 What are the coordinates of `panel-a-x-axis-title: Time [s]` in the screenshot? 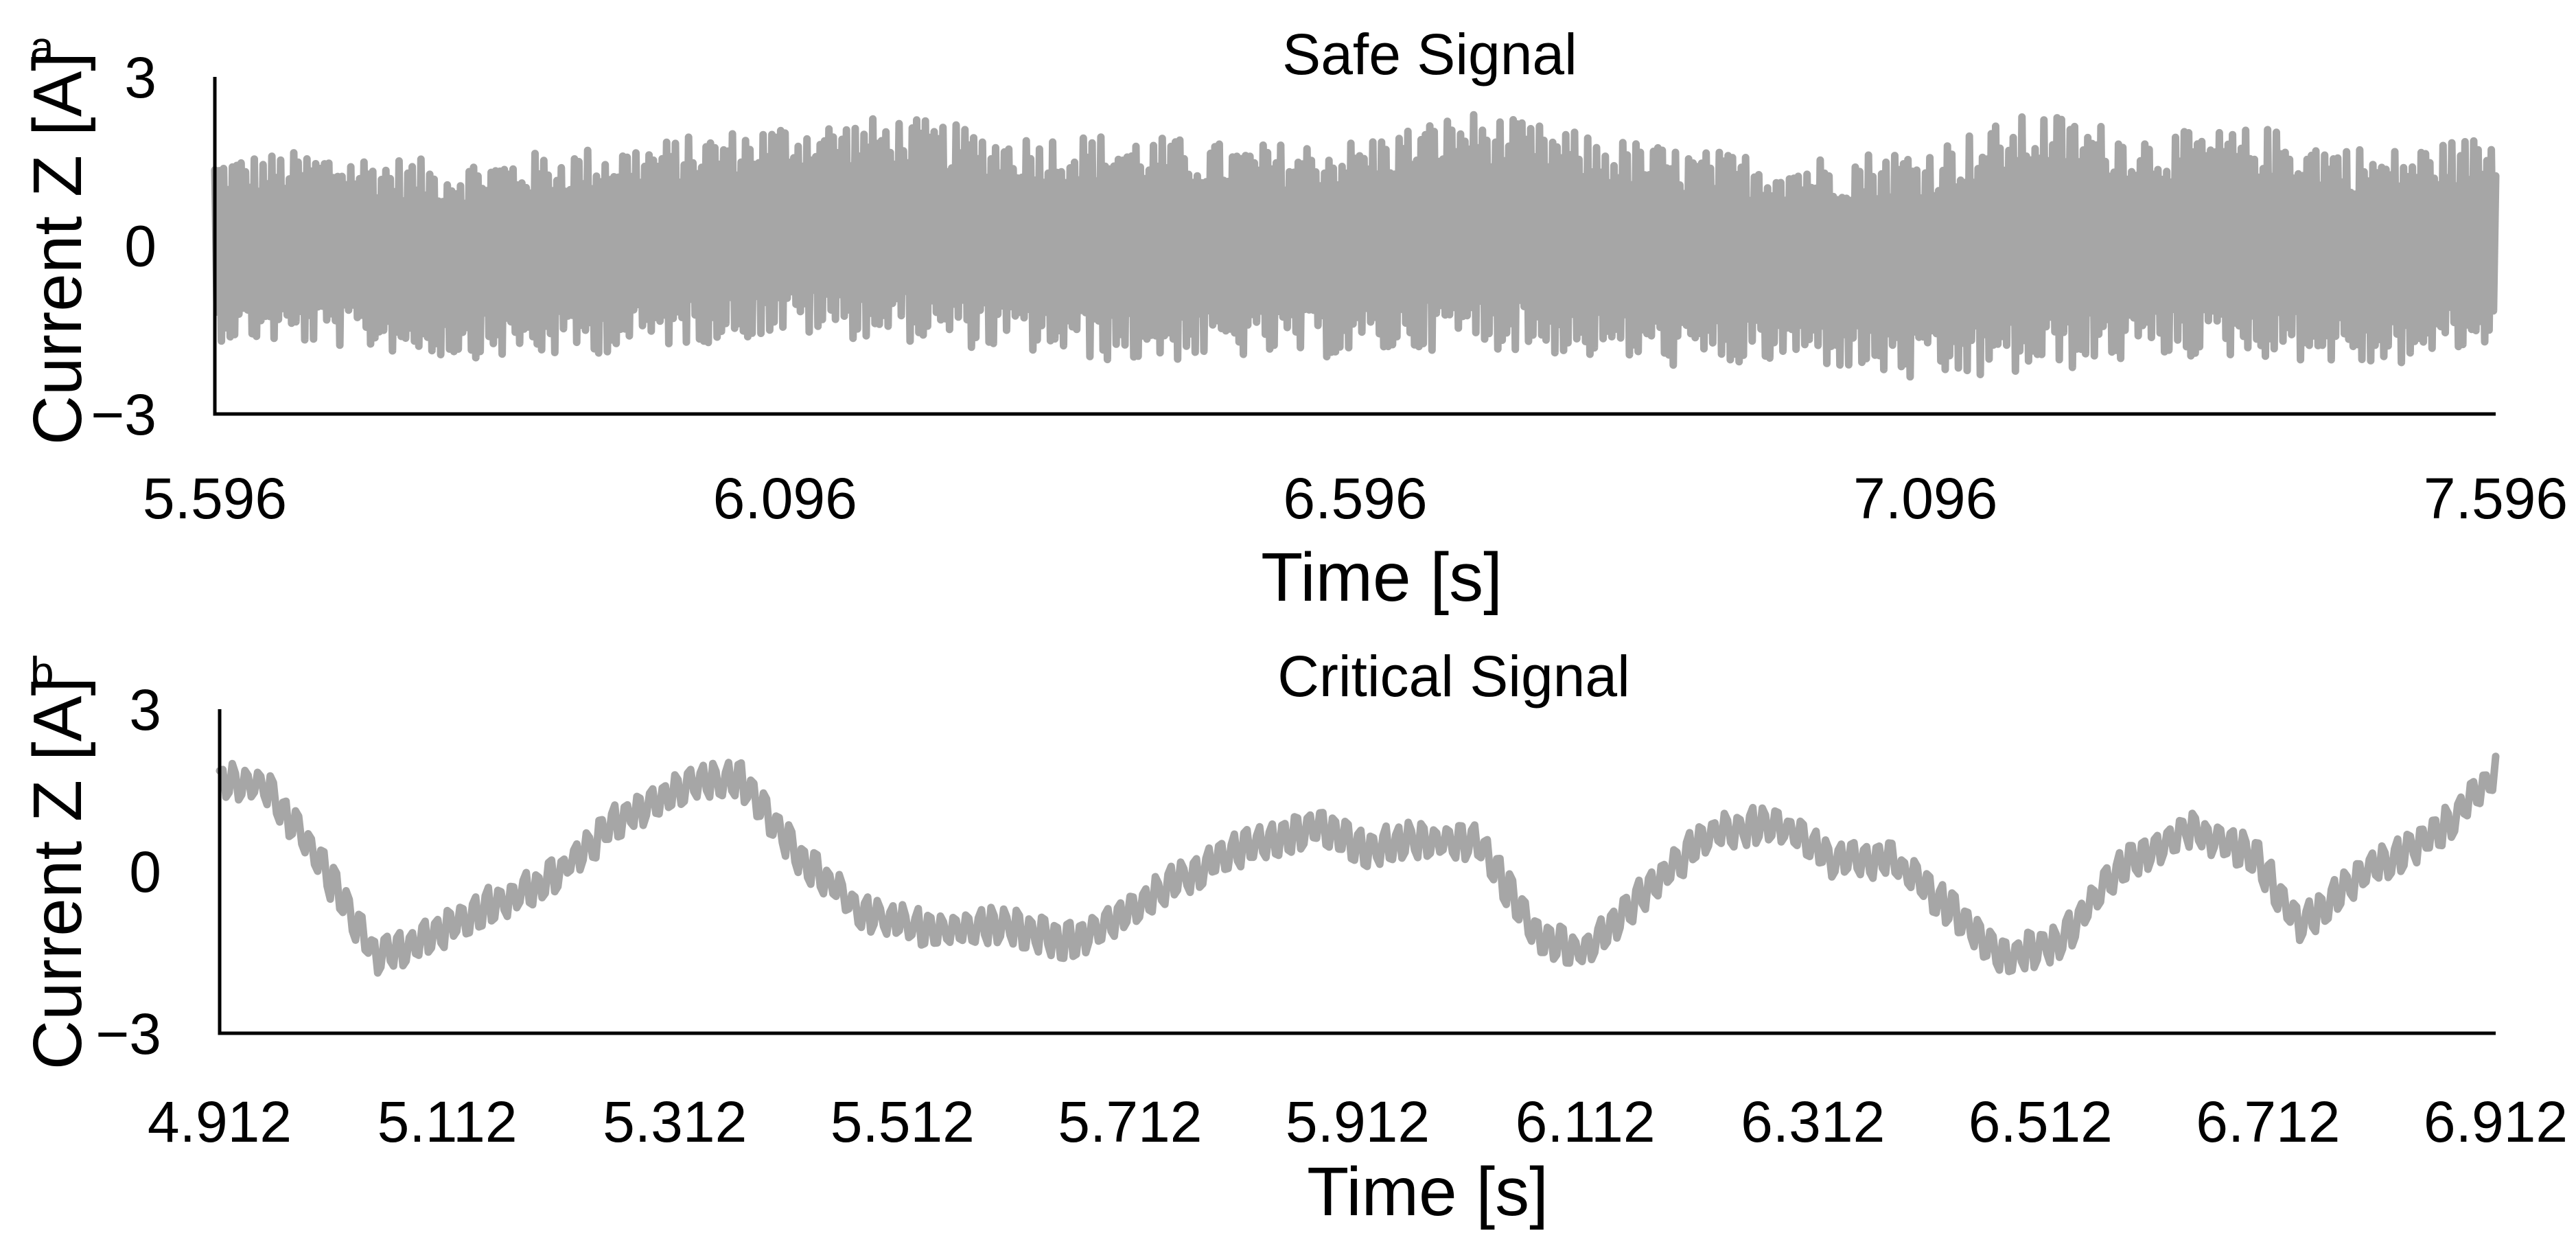 It's located at (1381, 577).